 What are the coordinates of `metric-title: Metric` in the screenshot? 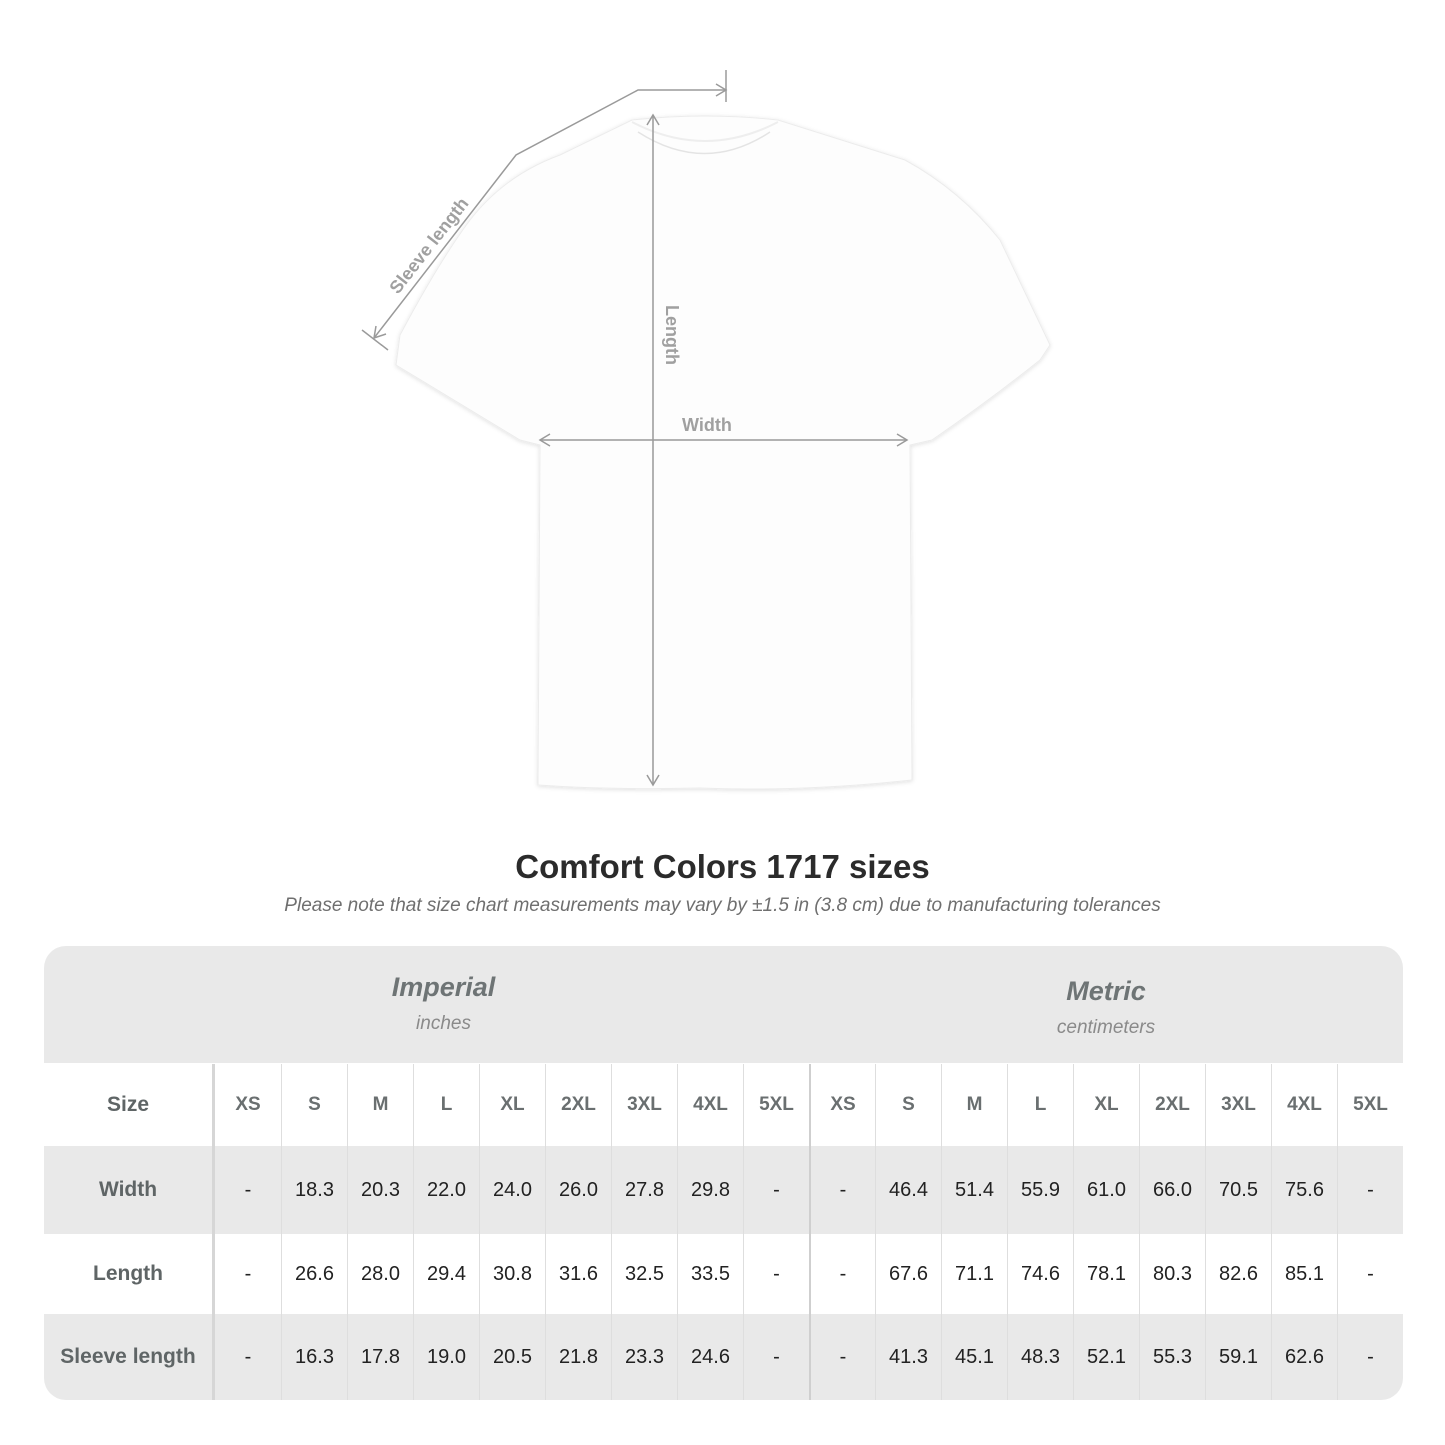 It's located at (1106, 991).